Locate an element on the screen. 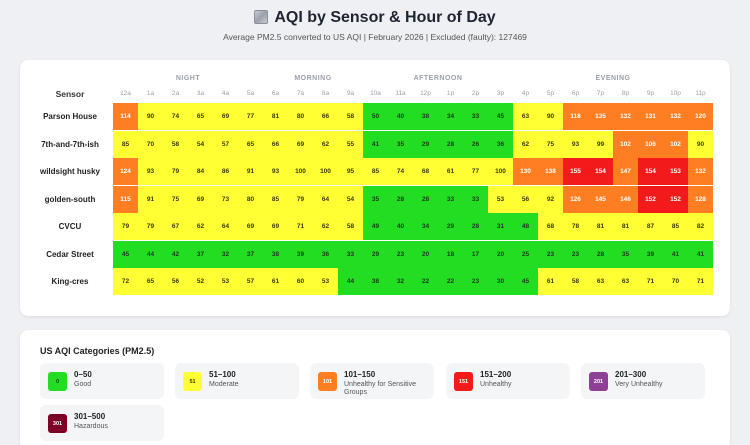  legend-label: Very Unhealthy is located at coordinates (639, 384).